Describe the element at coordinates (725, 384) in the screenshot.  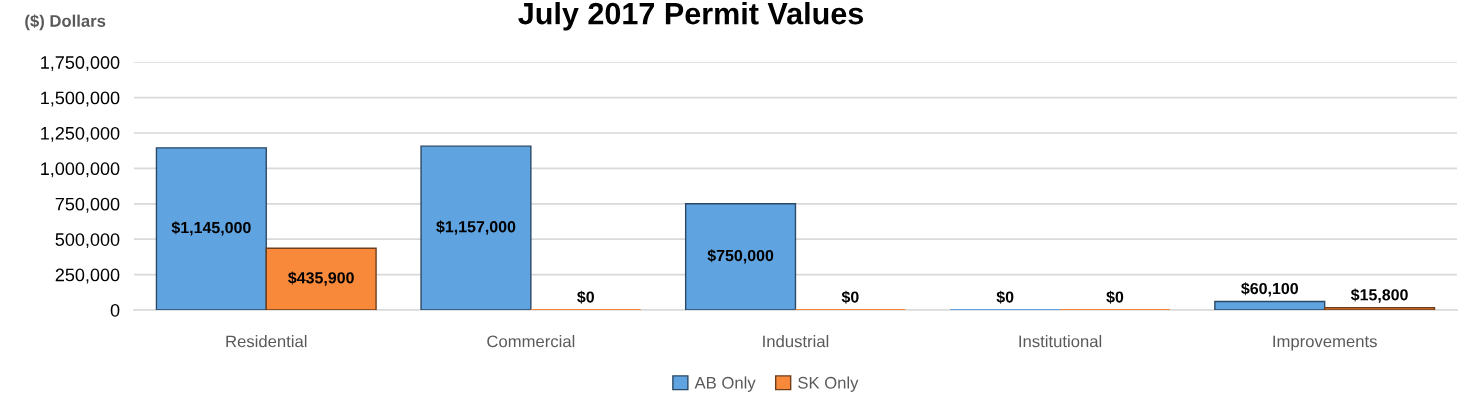
I see `legend-label: AB Only` at that location.